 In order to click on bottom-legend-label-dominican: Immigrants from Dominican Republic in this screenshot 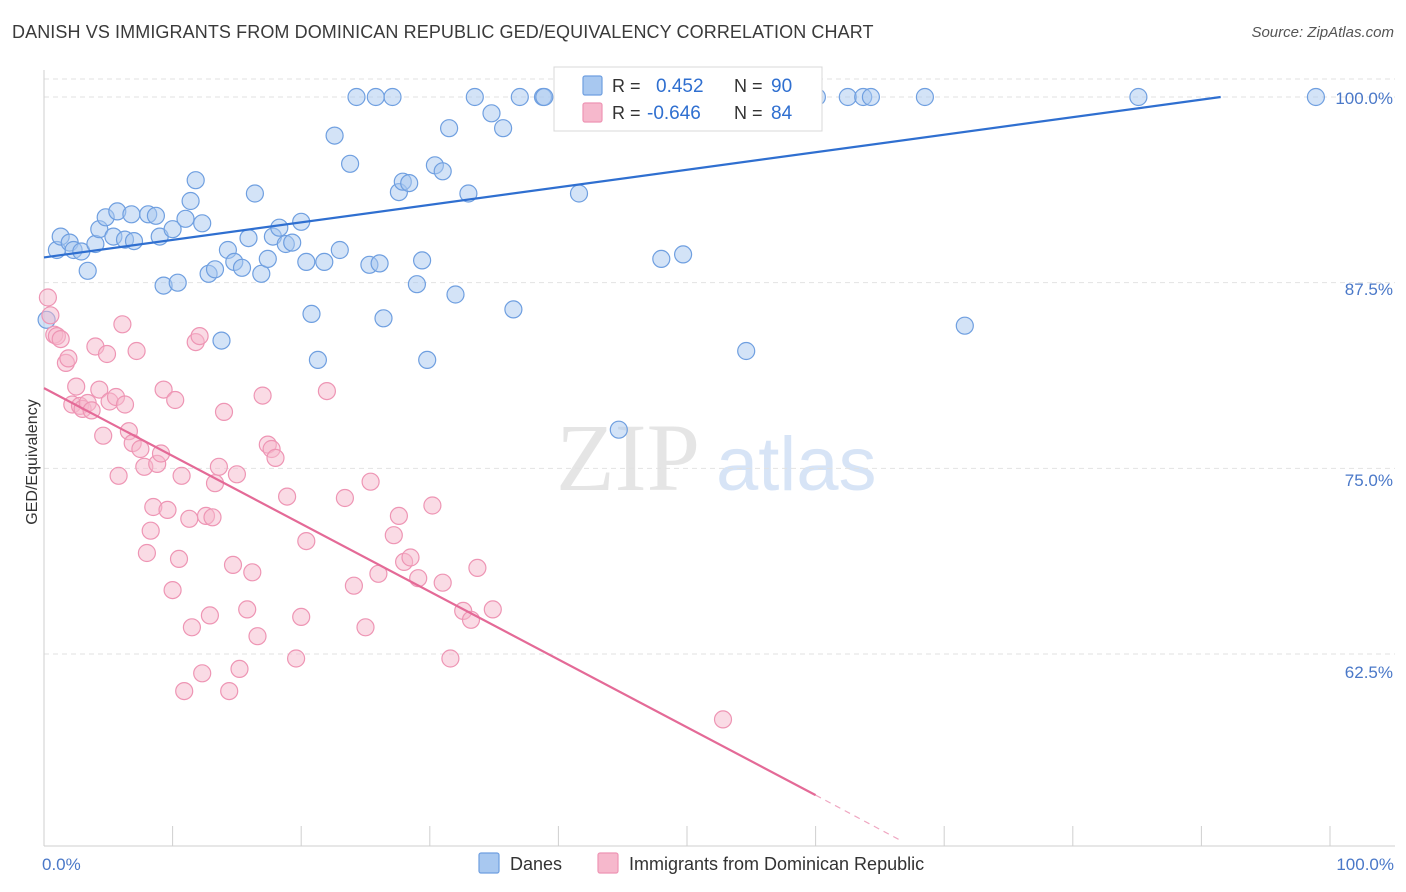, I will do `click(776, 864)`.